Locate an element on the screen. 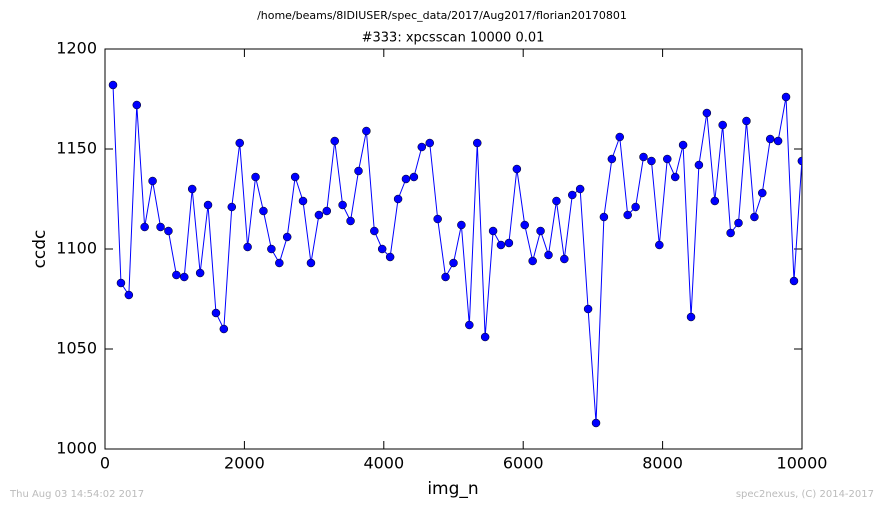  y-tick-label: 1100 is located at coordinates (76, 248).